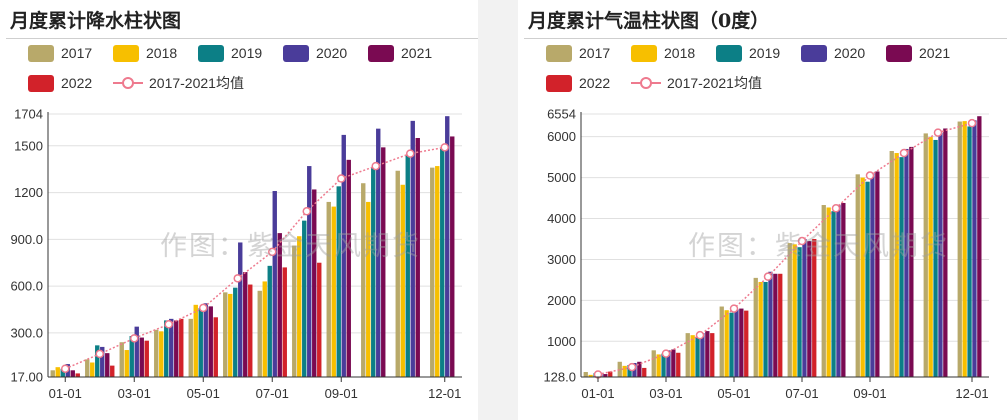 This screenshot has height=420, width=1007. I want to click on legend-label: 2017-2021均值, so click(714, 83).